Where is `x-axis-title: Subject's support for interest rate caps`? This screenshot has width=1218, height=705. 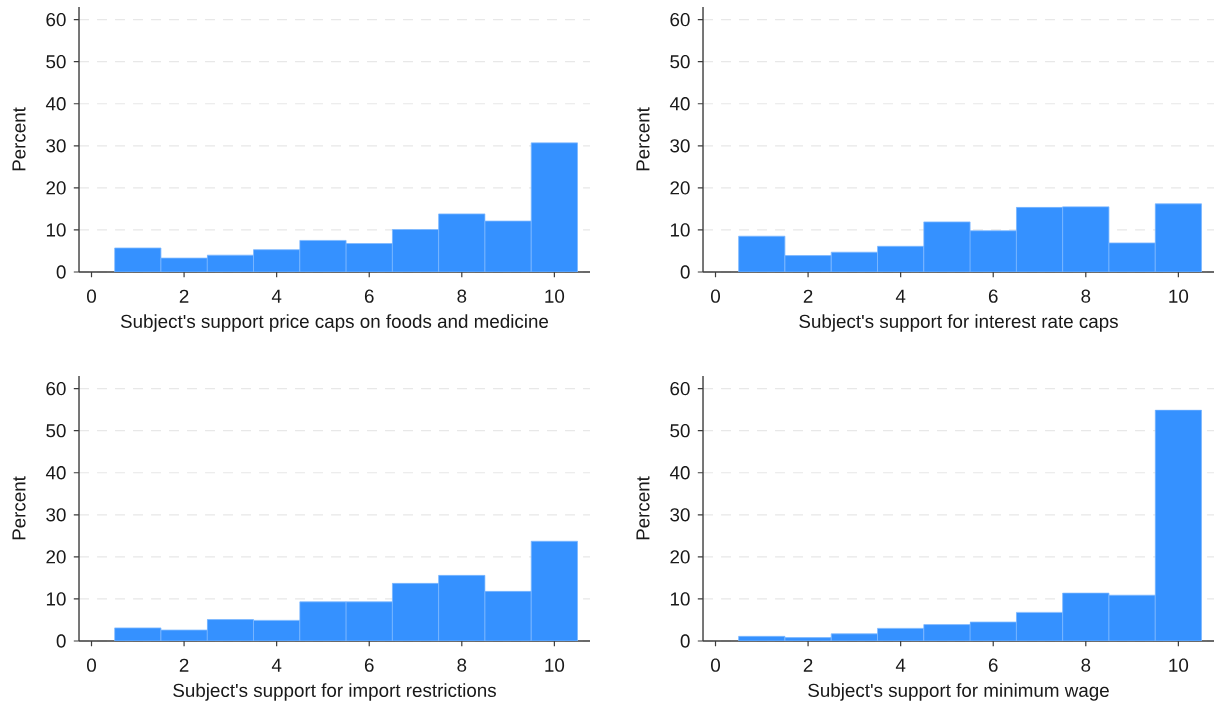 x-axis-title: Subject's support for interest rate caps is located at coordinates (958, 323).